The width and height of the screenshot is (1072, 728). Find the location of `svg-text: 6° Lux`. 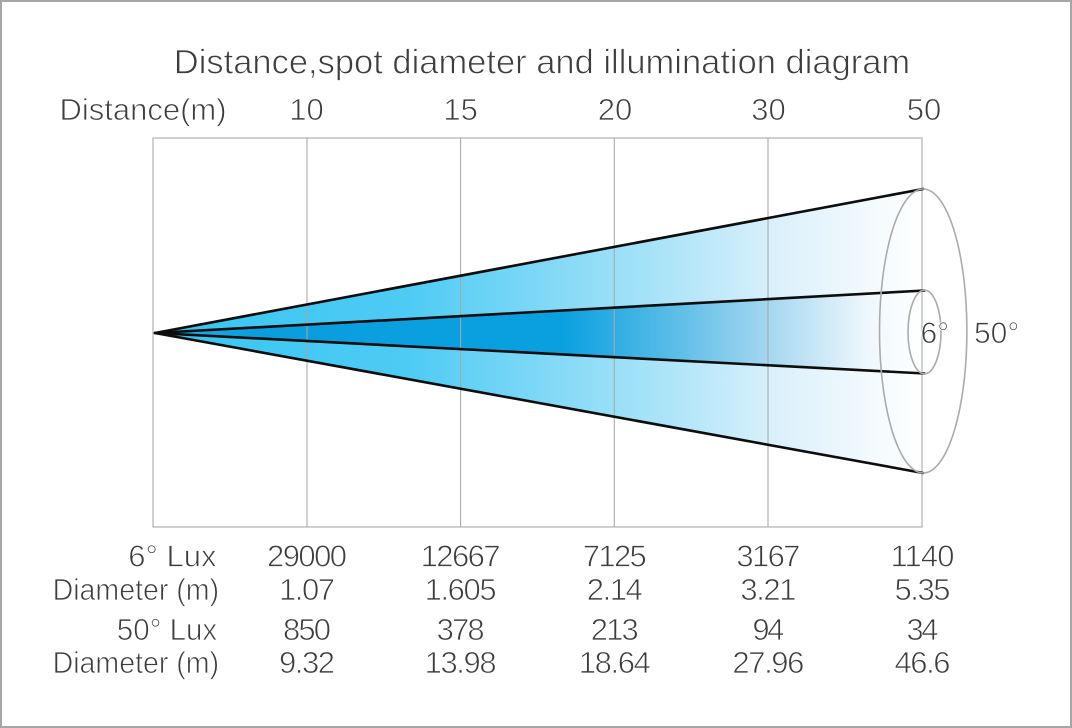

svg-text: 6° Lux is located at coordinates (172, 556).